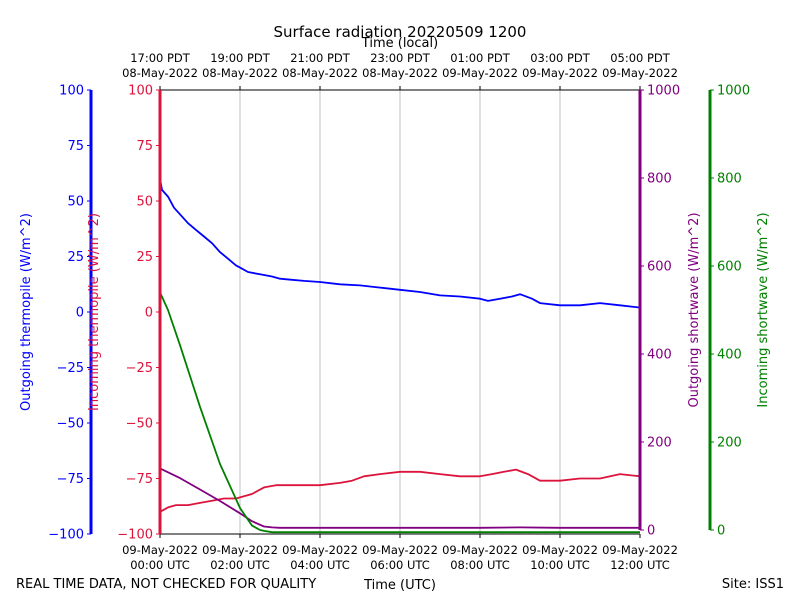 The height and width of the screenshot is (600, 800). I want to click on chart-title: Surface radiation 20220509 1200, so click(400, 32).